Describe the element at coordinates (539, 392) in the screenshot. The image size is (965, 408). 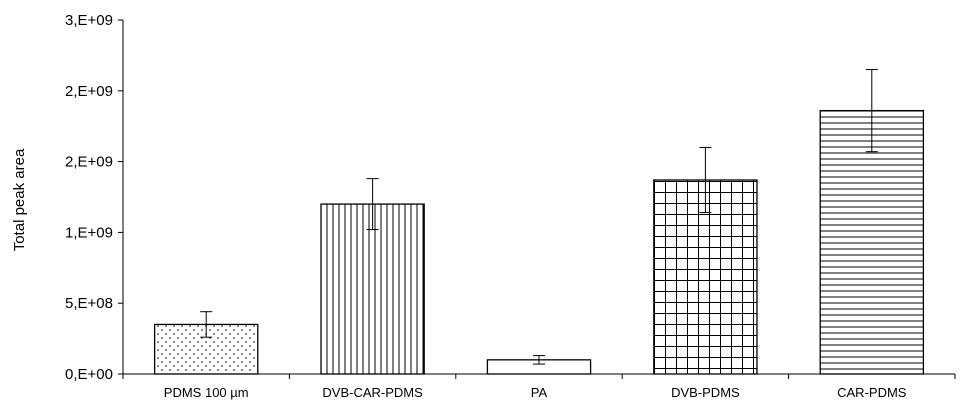
I see `x-tick-label: PA` at that location.